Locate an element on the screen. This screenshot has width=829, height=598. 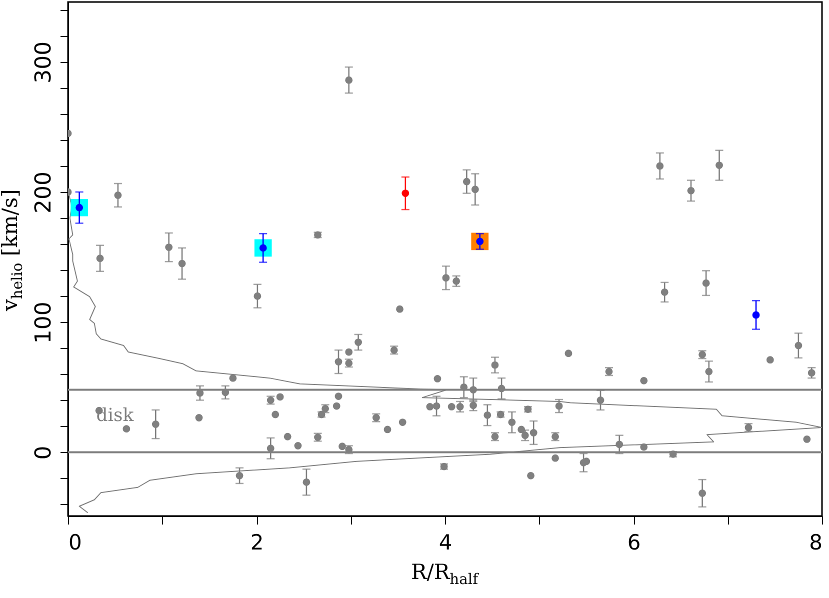
y-tick-label: 200 is located at coordinates (44, 192).